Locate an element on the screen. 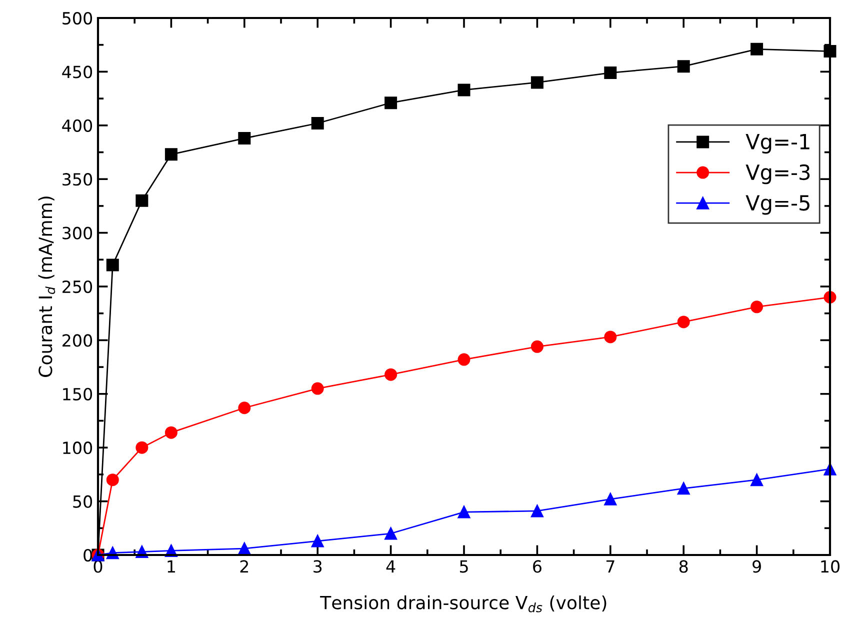 This screenshot has width=843, height=640. x-tick-label: 5 is located at coordinates (464, 566).